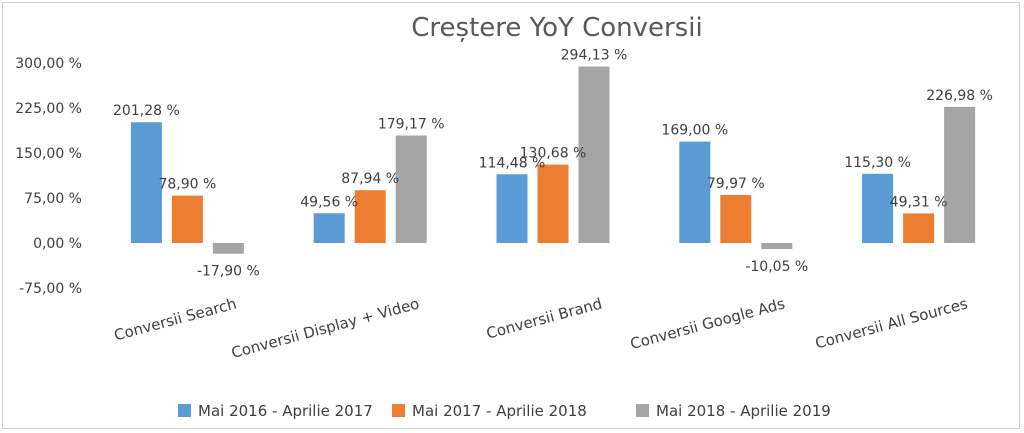 The image size is (1024, 433). What do you see at coordinates (146, 111) in the screenshot?
I see `data-label: 201,28 %` at bounding box center [146, 111].